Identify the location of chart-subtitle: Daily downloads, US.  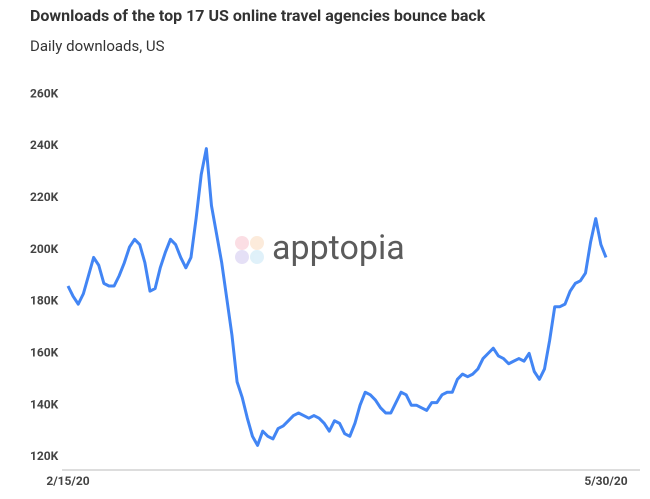
(97, 46).